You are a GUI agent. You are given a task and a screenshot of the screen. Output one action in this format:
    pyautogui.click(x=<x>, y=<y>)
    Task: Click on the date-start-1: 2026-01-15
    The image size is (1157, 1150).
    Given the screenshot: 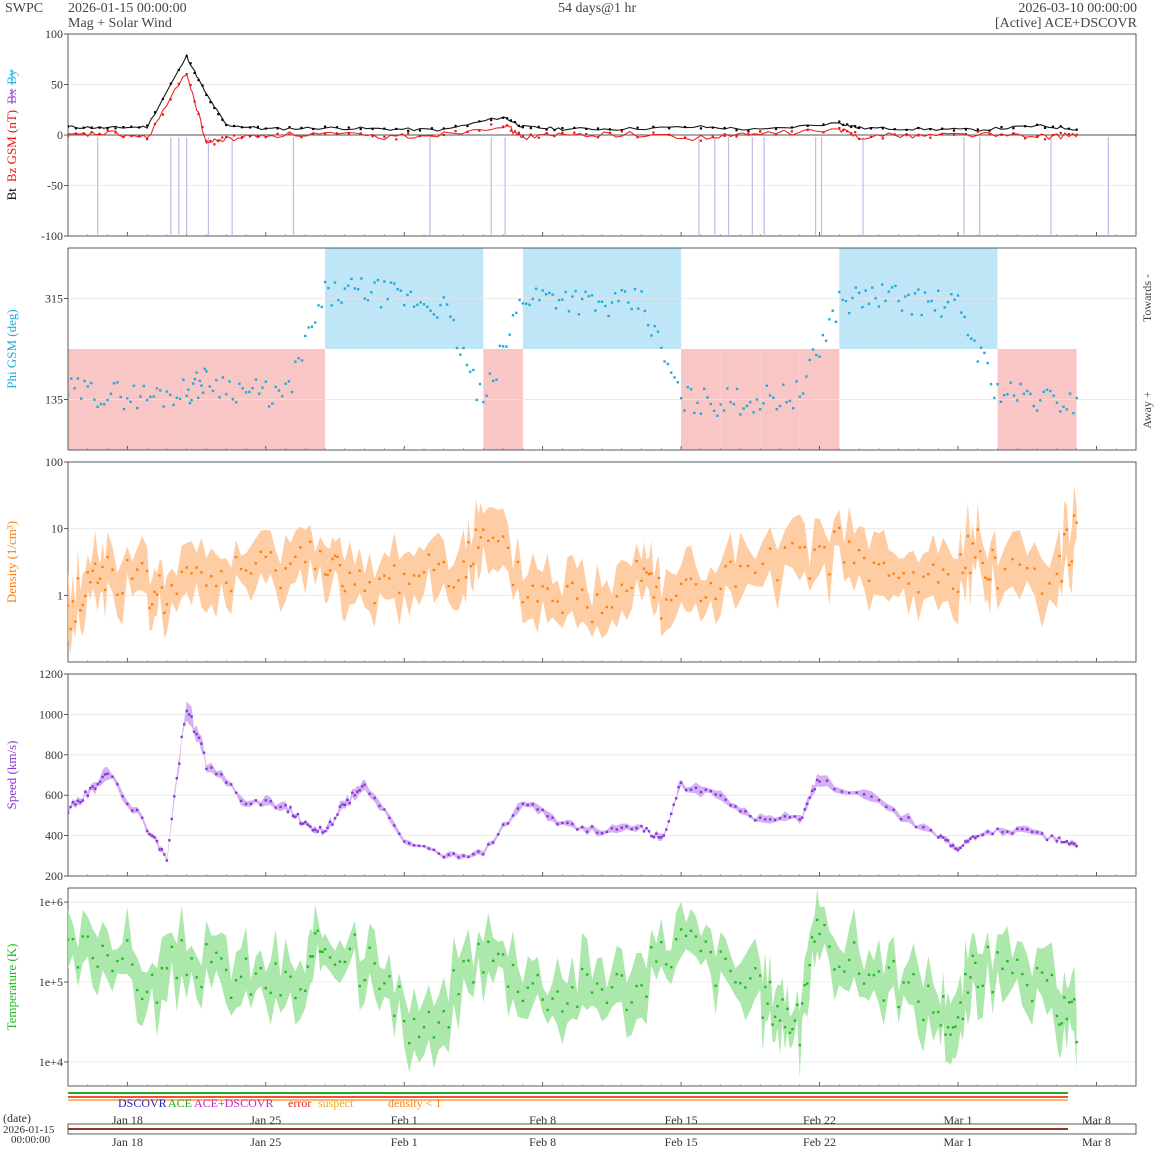 What is the action you would take?
    pyautogui.click(x=29, y=1130)
    